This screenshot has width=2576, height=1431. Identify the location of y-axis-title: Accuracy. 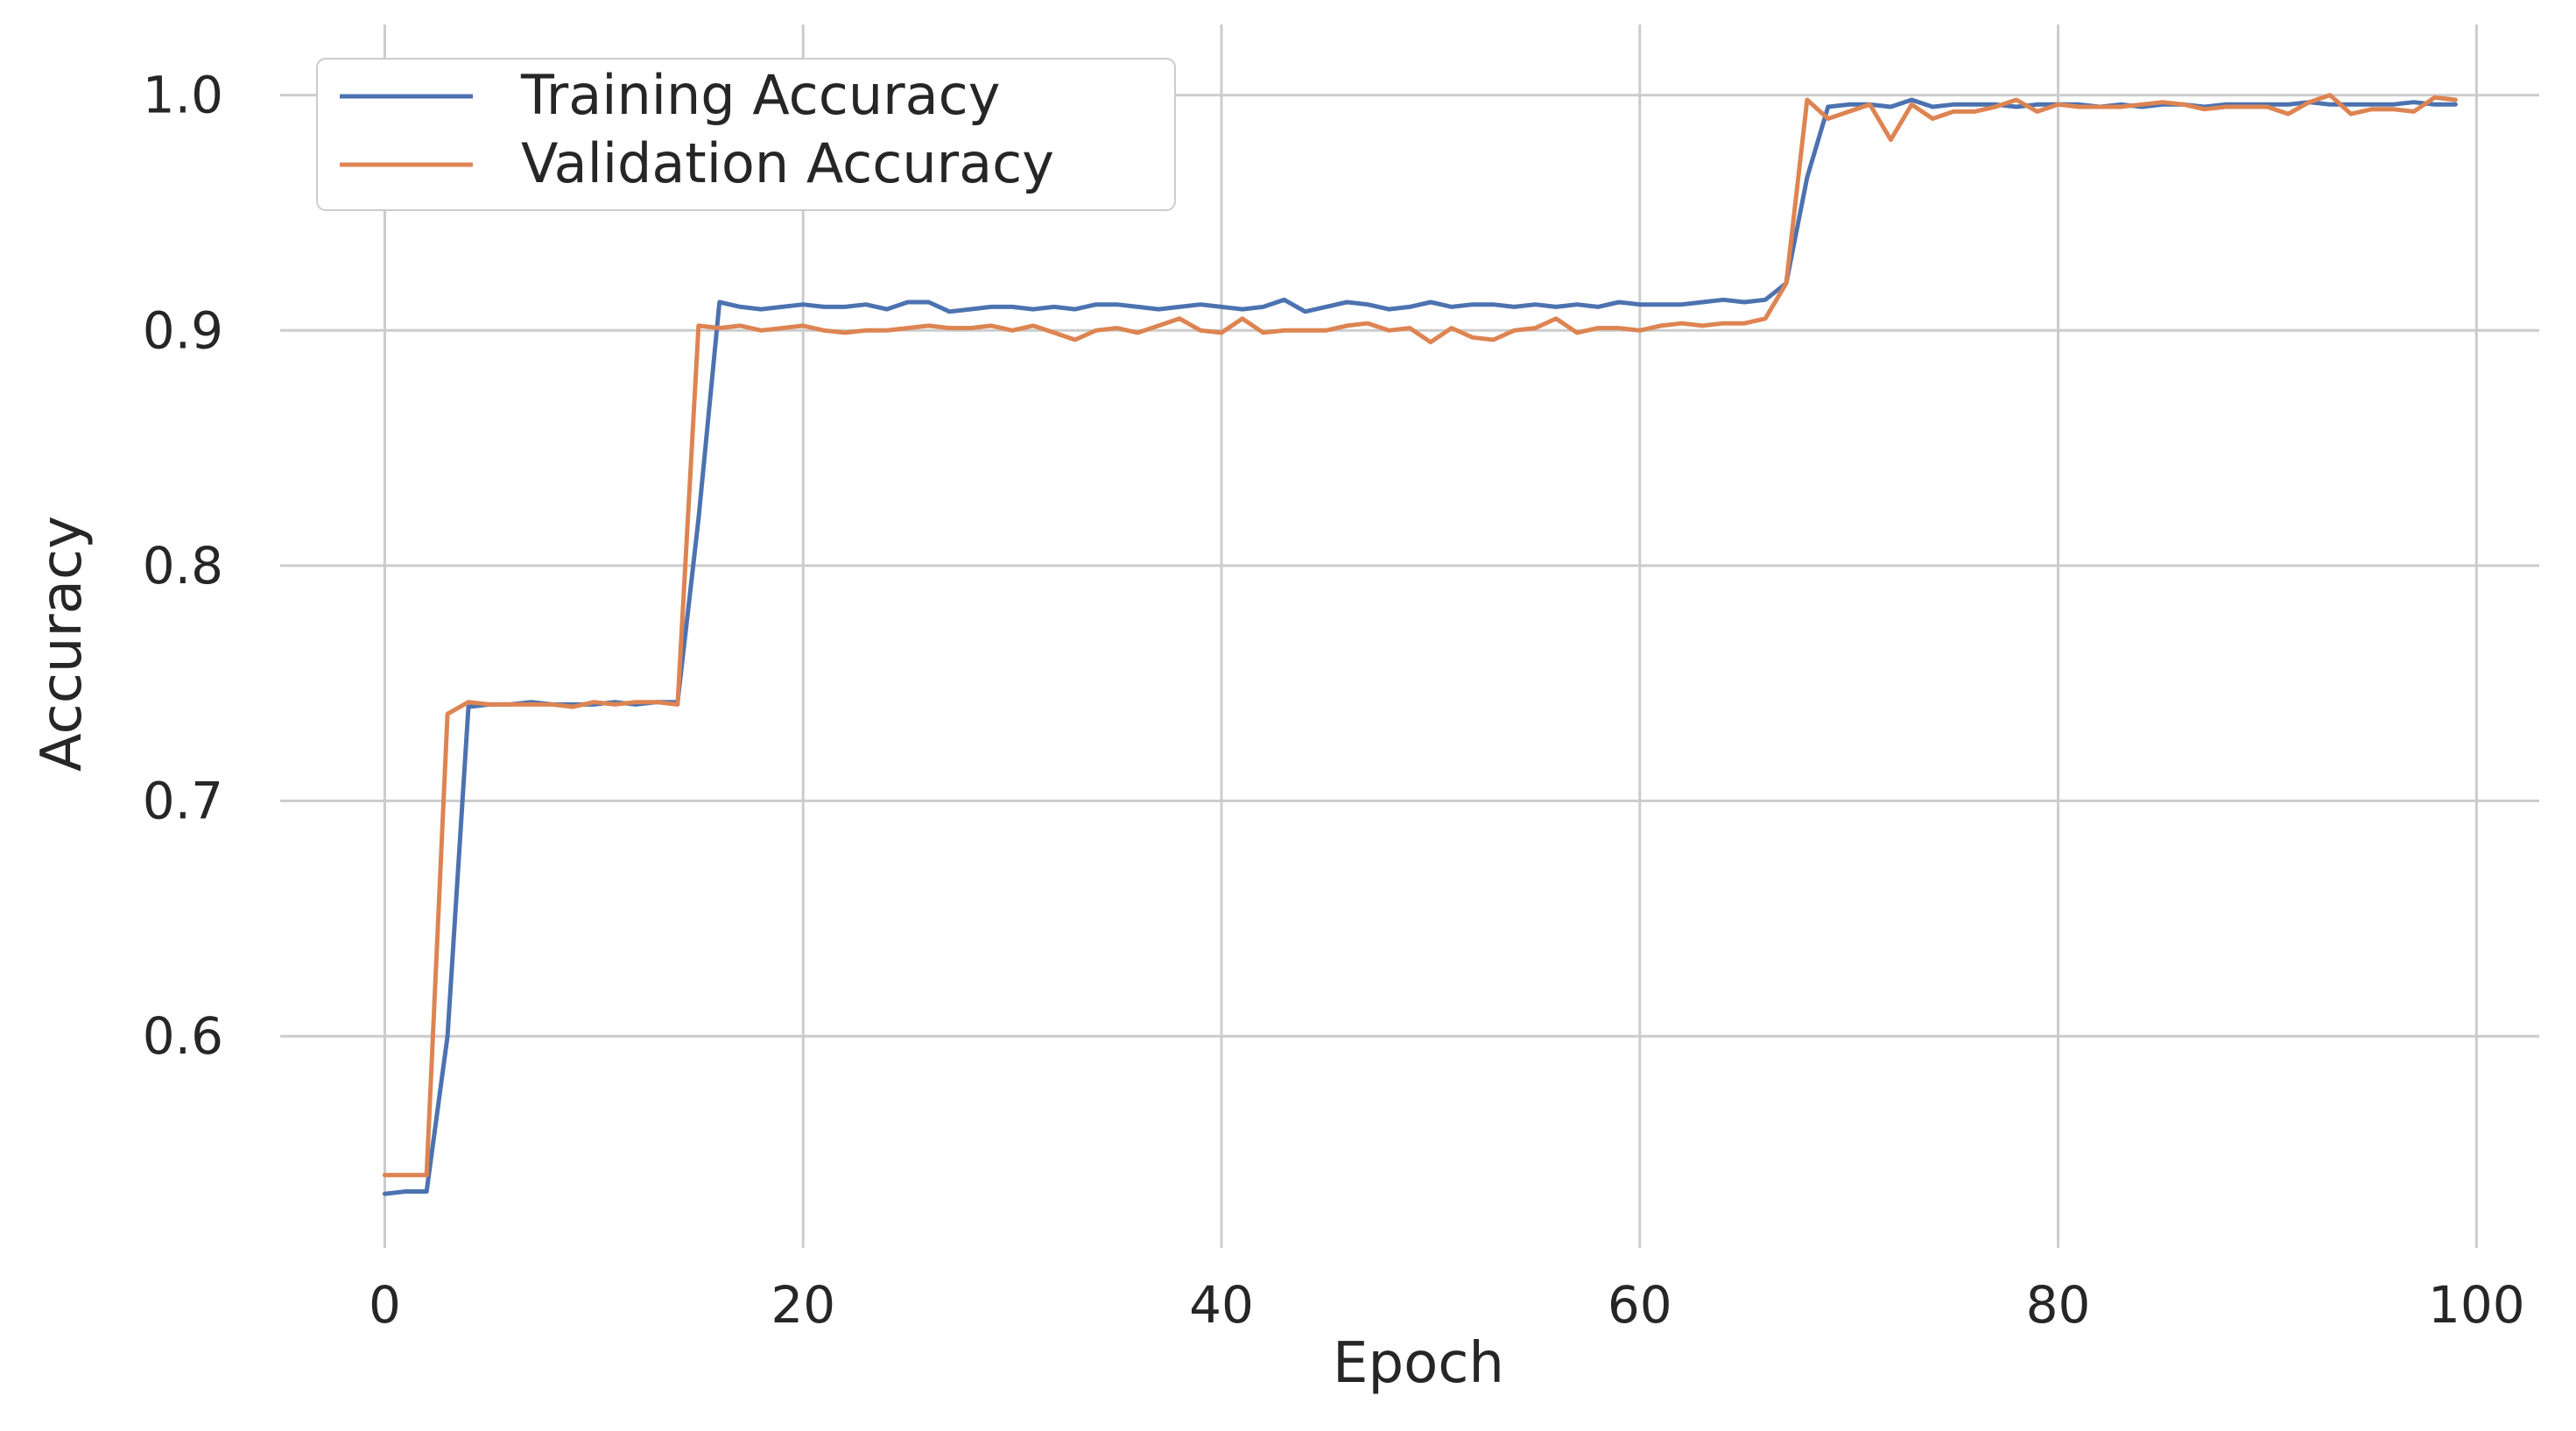
(62, 644).